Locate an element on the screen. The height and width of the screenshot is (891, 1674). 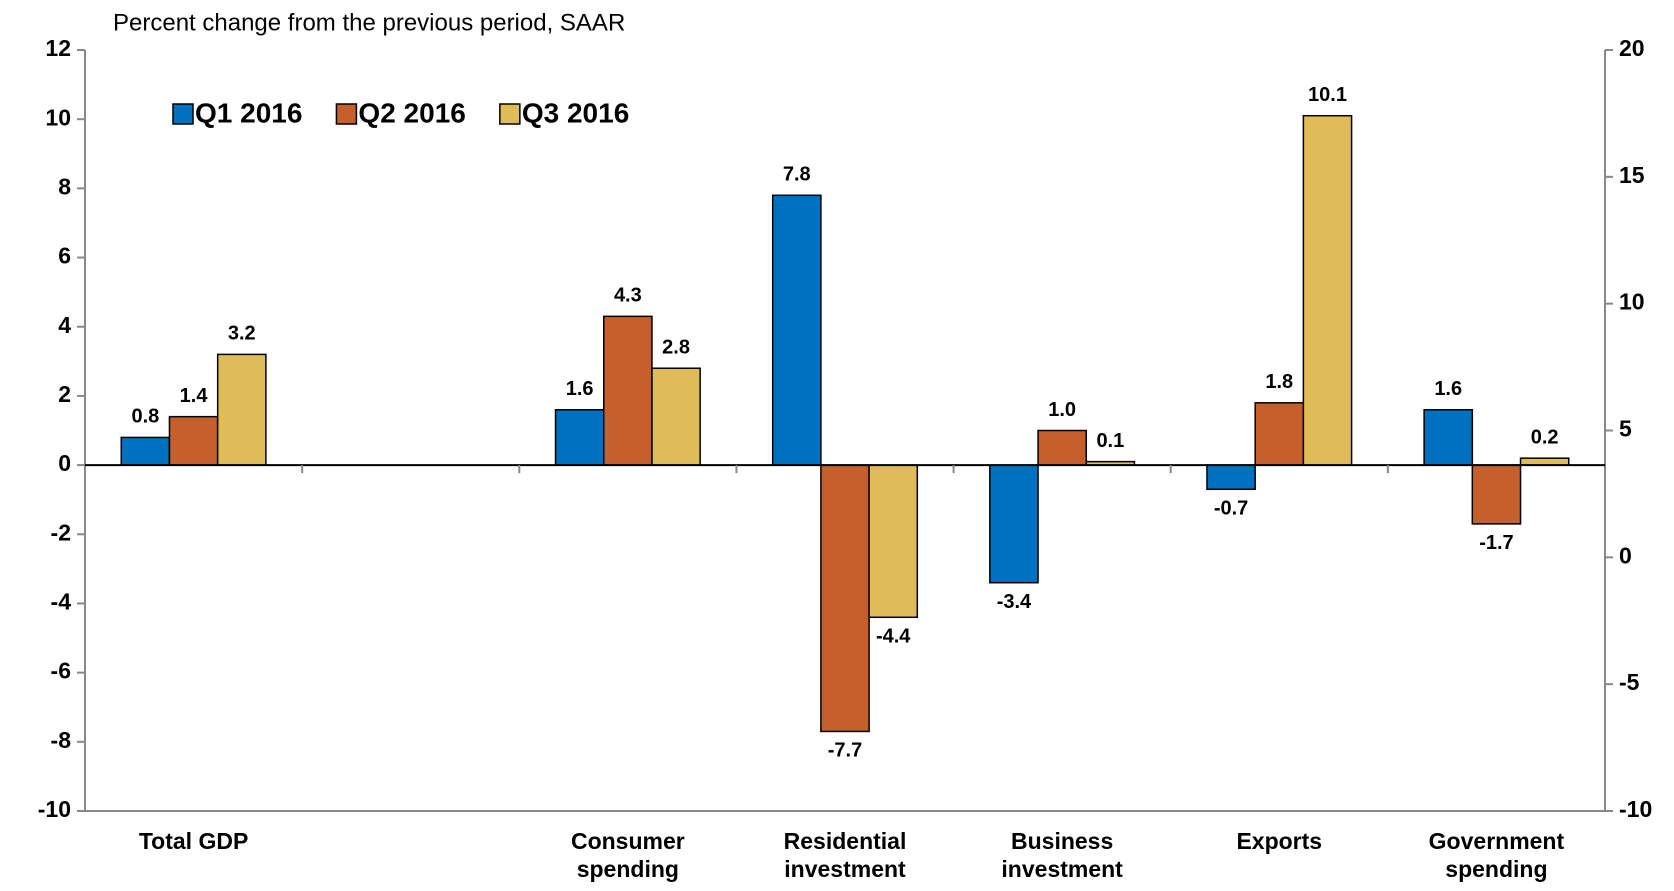
x-tick-label: Business investment is located at coordinates (1062, 855).